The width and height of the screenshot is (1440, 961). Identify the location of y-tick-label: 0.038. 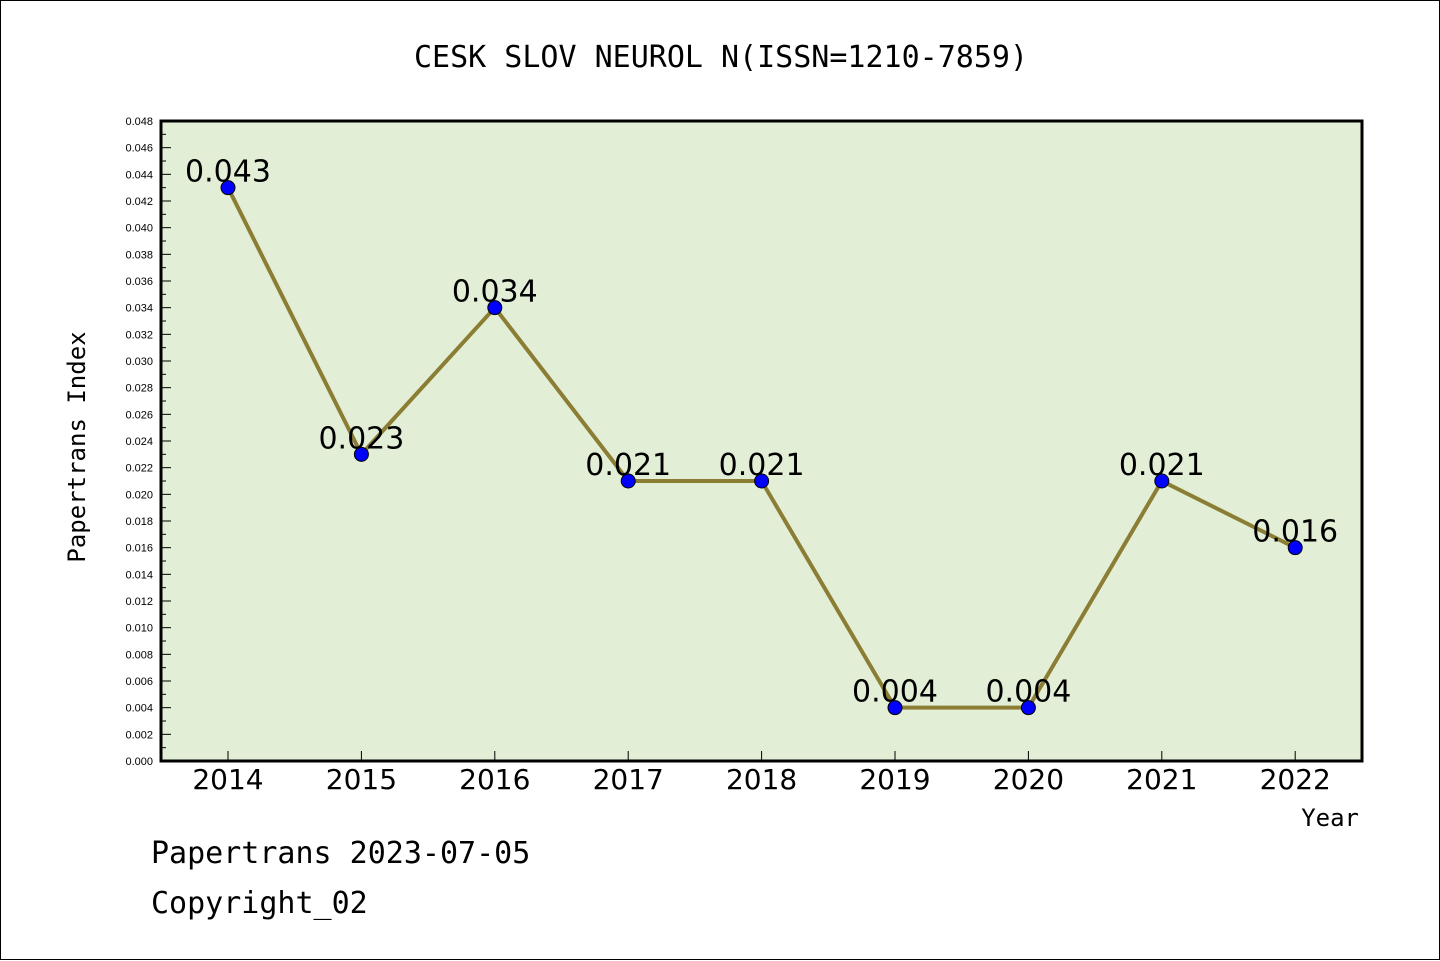
(139, 255).